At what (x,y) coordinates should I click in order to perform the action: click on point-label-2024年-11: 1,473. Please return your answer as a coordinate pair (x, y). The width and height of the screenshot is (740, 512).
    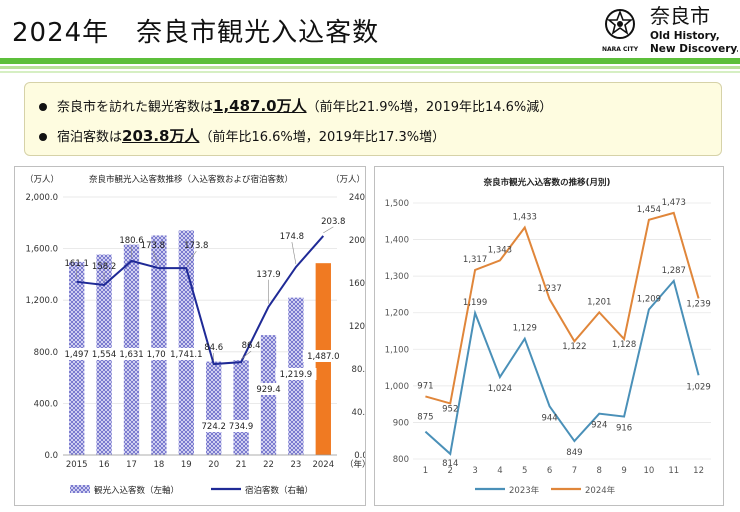
    Looking at the image, I should click on (674, 203).